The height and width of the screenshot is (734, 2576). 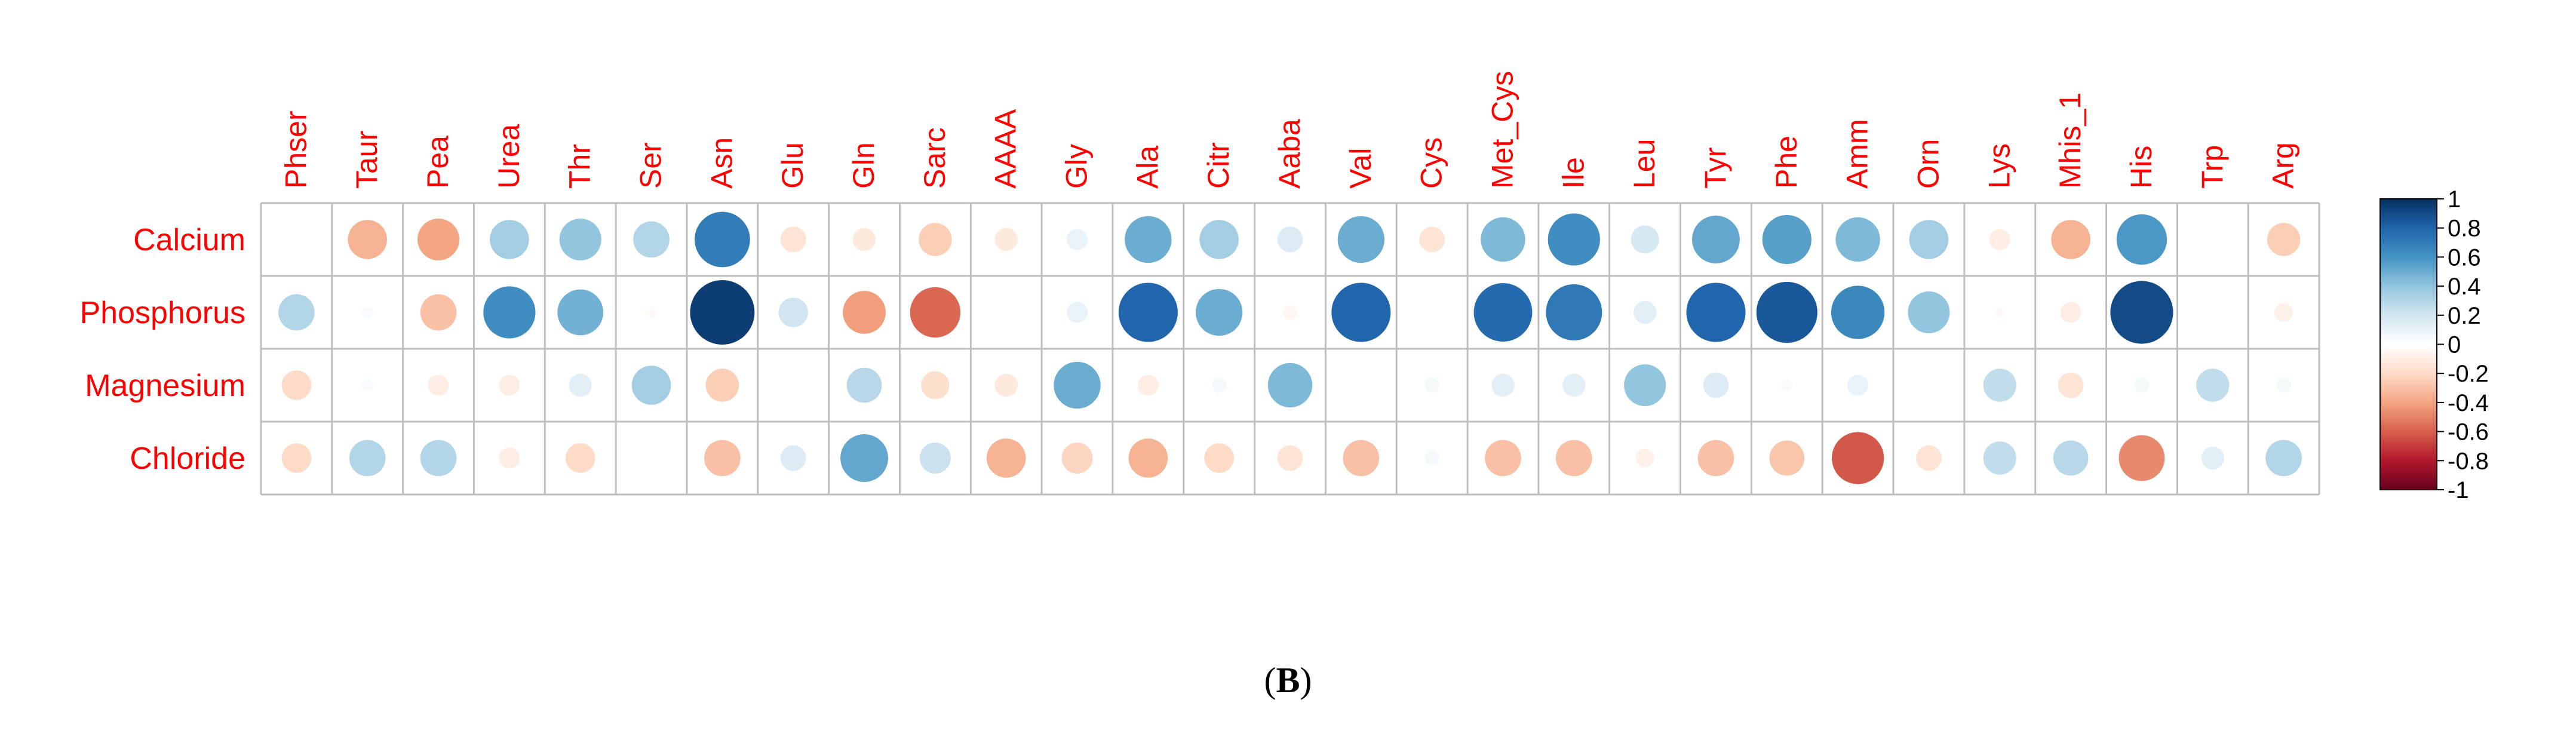 What do you see at coordinates (2464, 287) in the screenshot?
I see `legend-tick-label: 0.4` at bounding box center [2464, 287].